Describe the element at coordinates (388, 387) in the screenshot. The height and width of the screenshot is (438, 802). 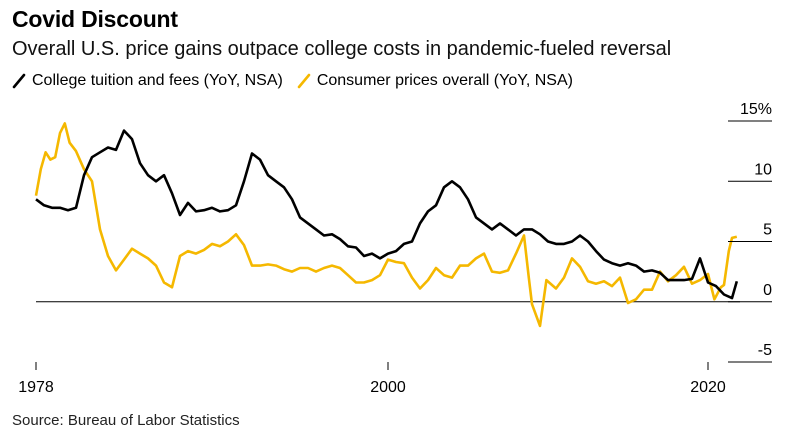
I see `x-tick-label: 2000` at that location.